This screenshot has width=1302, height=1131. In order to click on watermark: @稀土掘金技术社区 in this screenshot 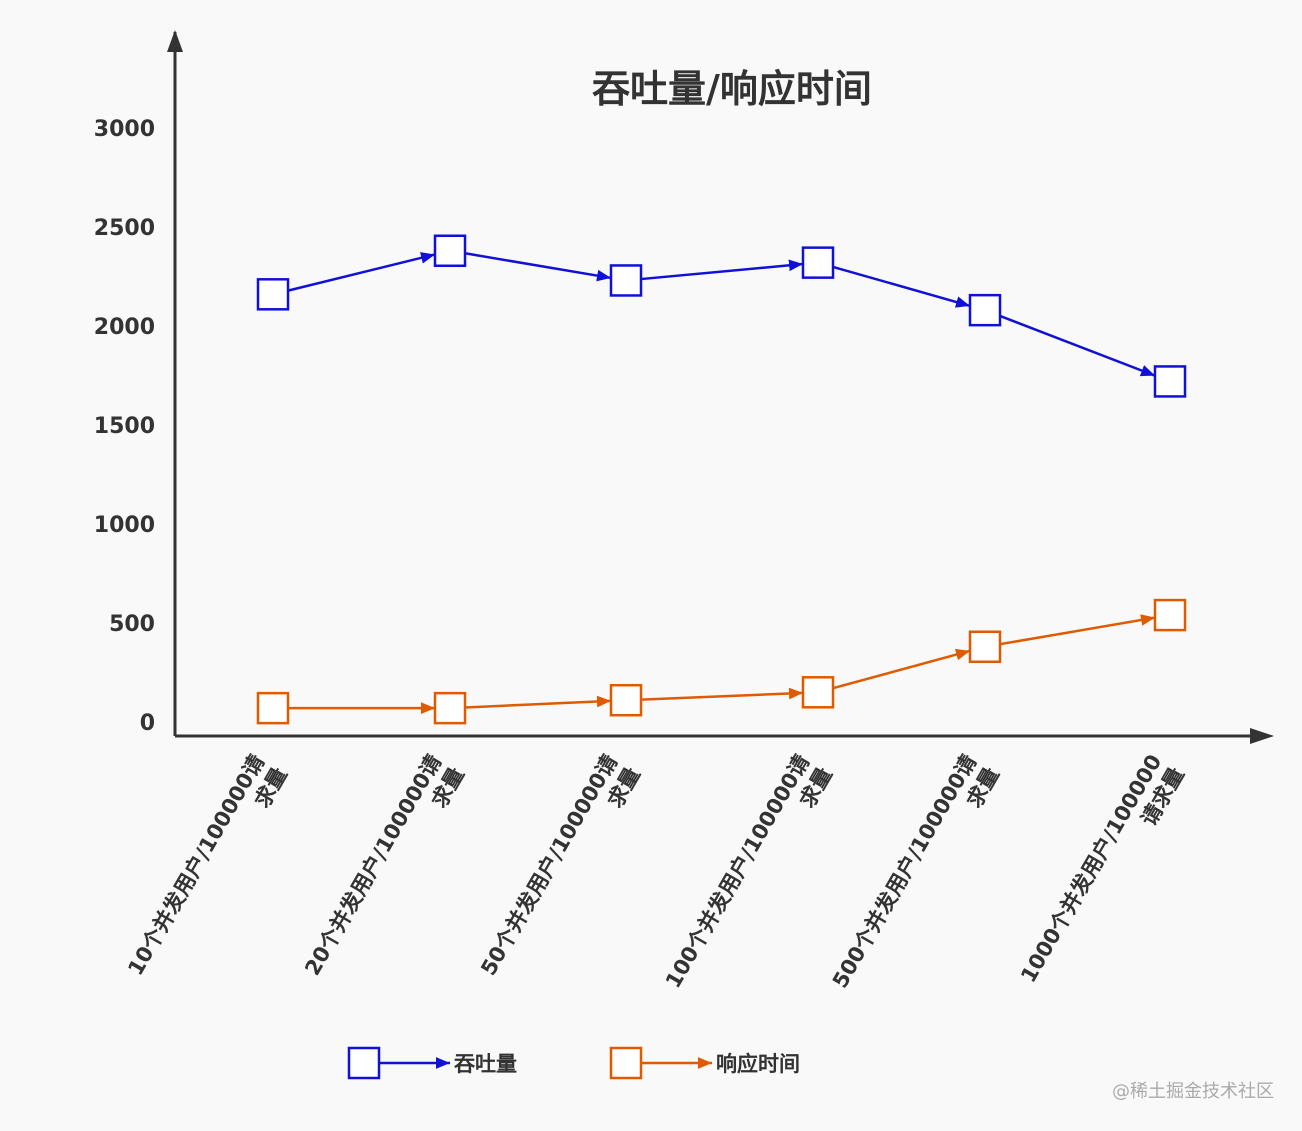, I will do `click(1193, 1091)`.